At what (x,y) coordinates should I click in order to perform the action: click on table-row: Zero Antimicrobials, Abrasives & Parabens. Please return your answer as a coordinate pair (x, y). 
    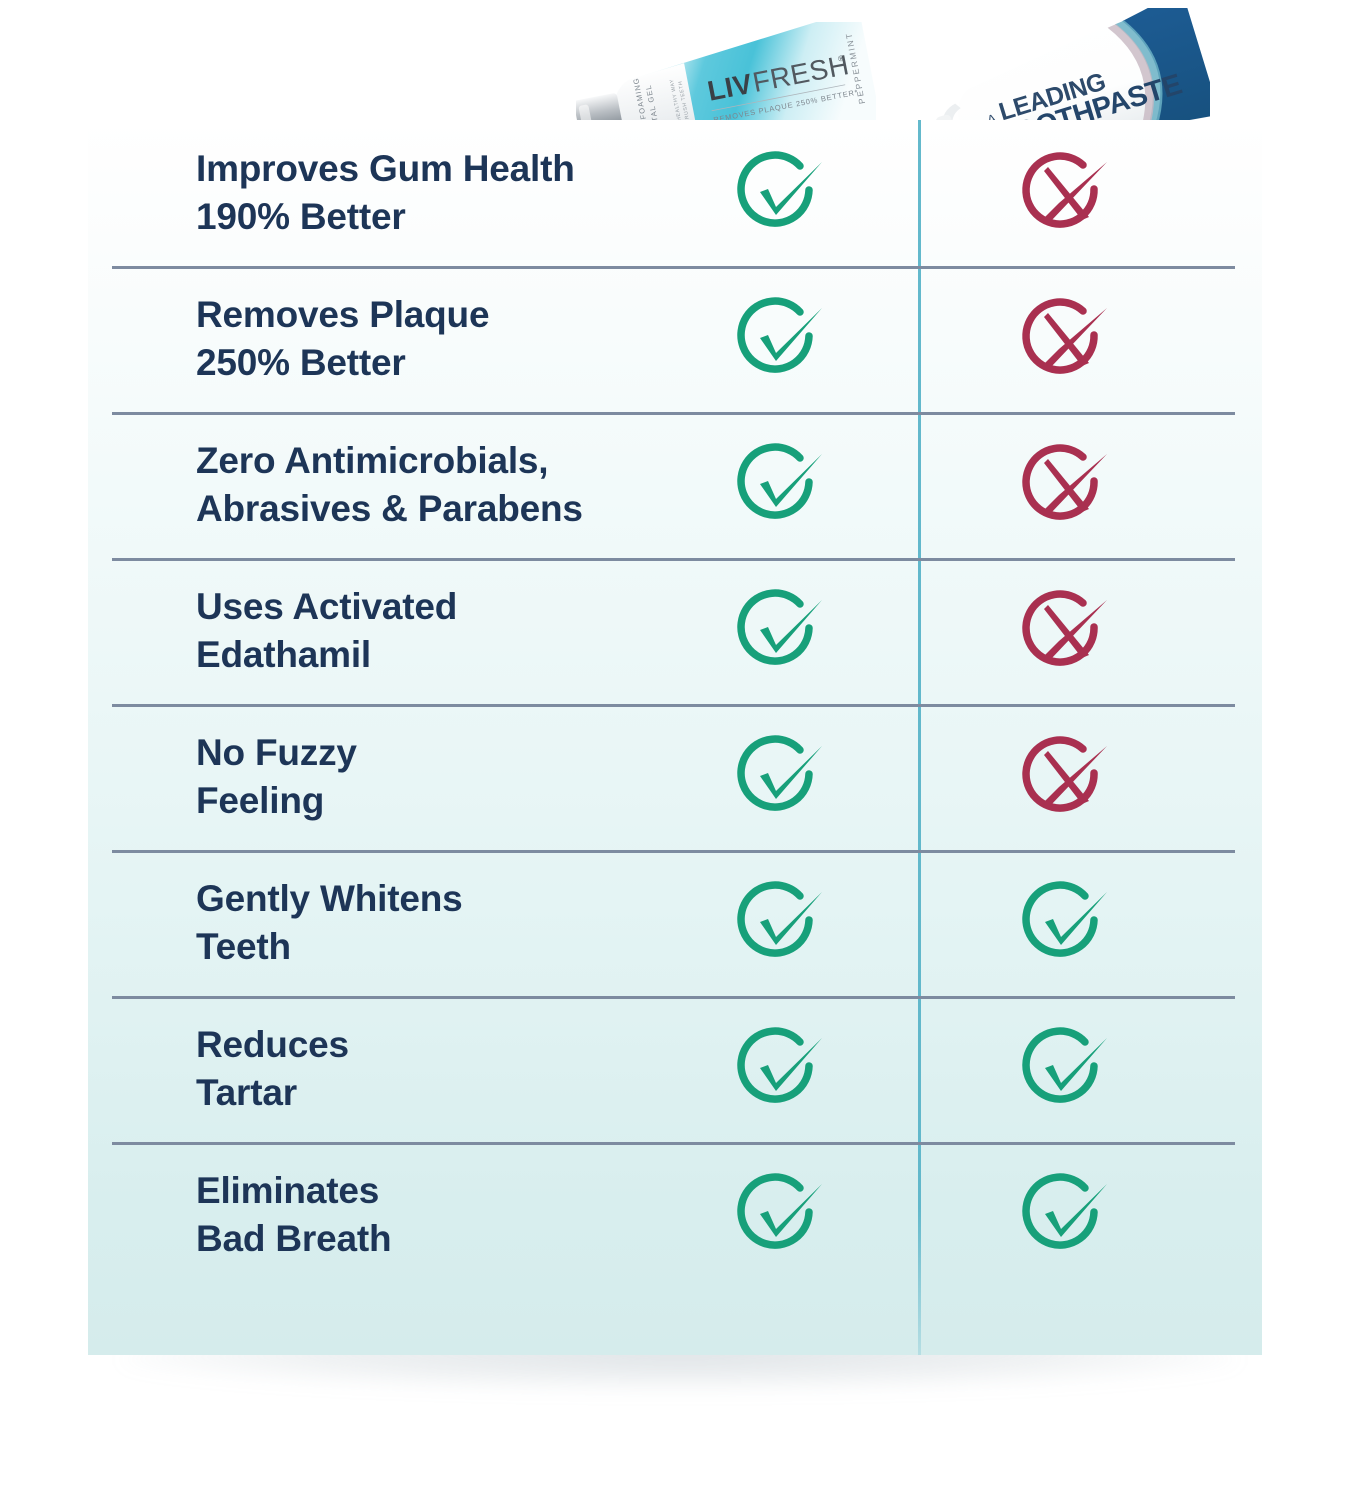
    Looking at the image, I should click on (675, 485).